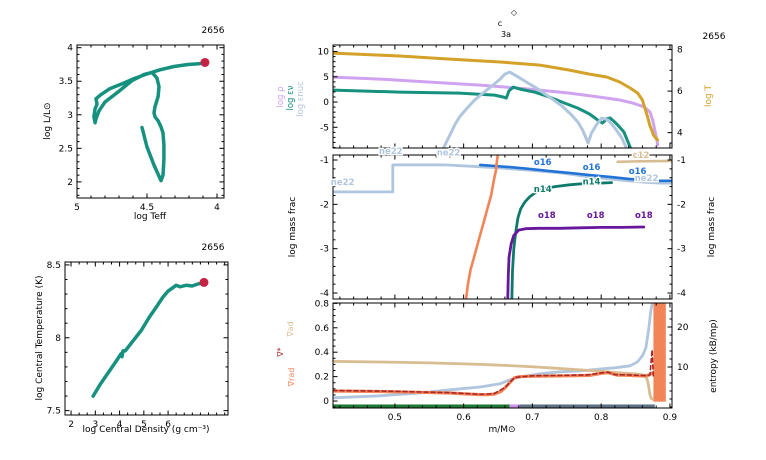 The image size is (766, 460). I want to click on x-tick-label: 0.8, so click(601, 418).